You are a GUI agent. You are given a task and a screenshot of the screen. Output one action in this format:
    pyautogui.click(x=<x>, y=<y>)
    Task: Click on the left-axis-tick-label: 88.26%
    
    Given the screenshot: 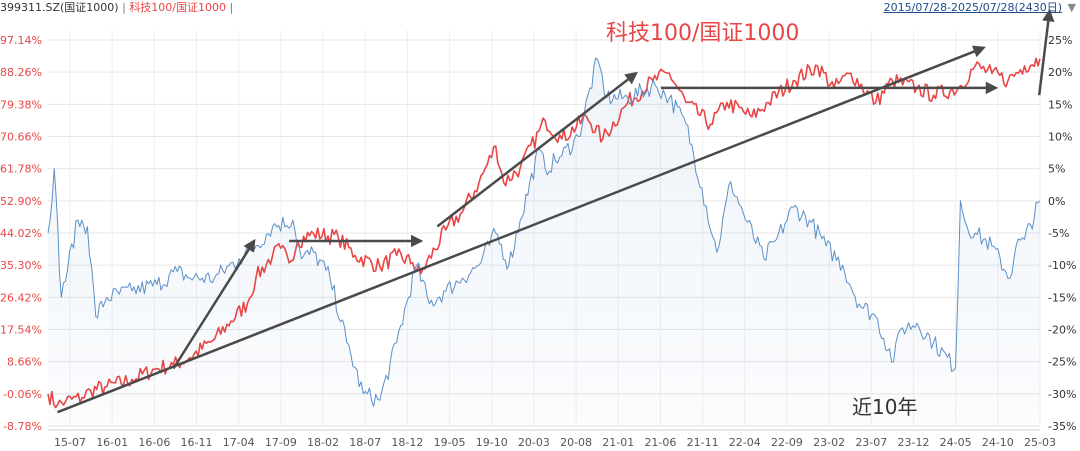 What is the action you would take?
    pyautogui.click(x=21, y=72)
    